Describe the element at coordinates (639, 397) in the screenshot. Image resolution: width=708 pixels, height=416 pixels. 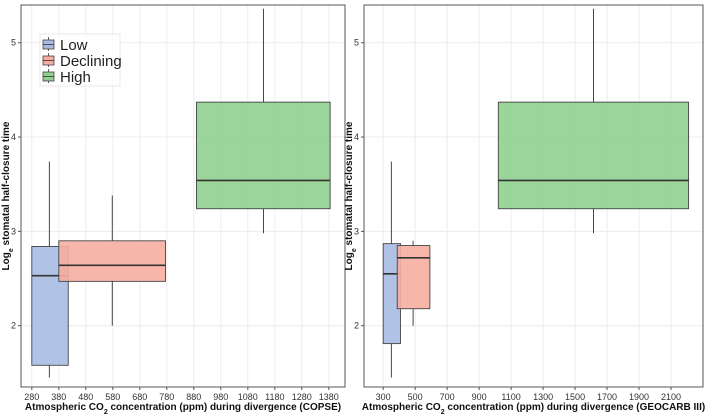
I see `x-tick-label: 1900` at that location.